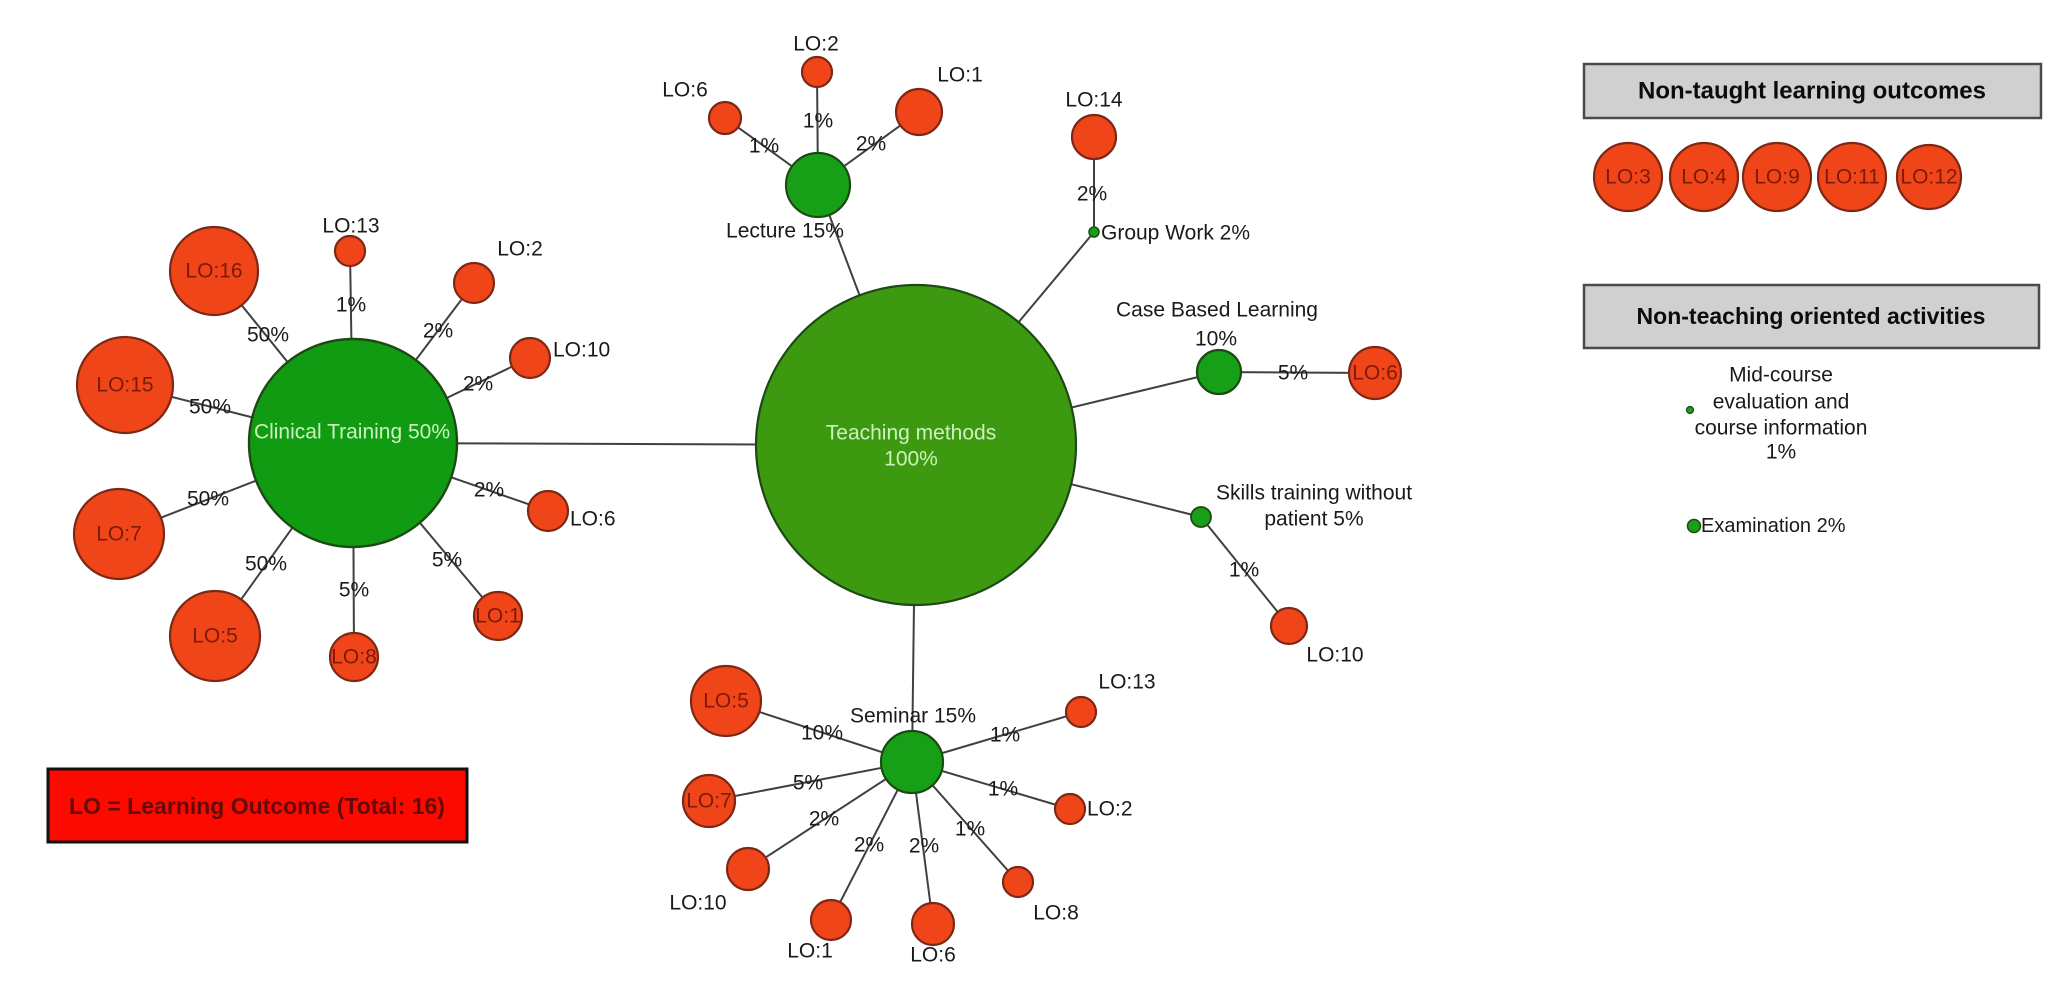 This screenshot has height=1001, width=2059. Describe the element at coordinates (911, 459) in the screenshot. I see `svg-text: 100%` at that location.